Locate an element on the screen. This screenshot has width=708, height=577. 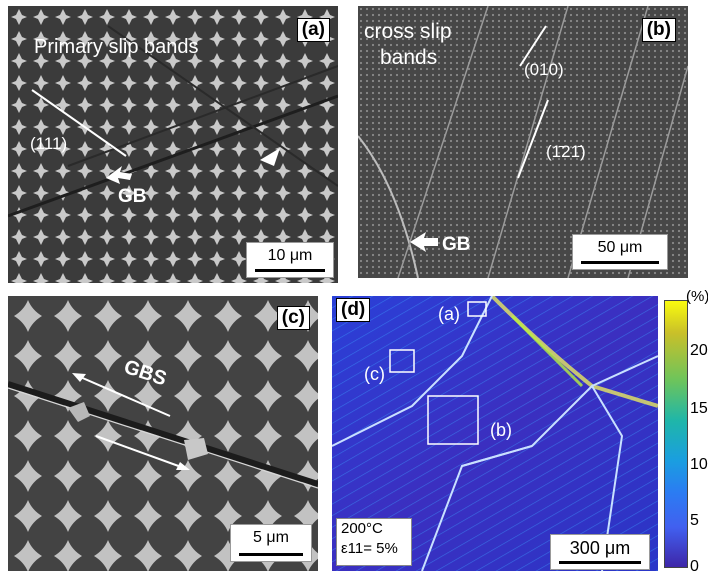
panel-d-conditions-box: 200°C ε11= 5% is located at coordinates (374, 542).